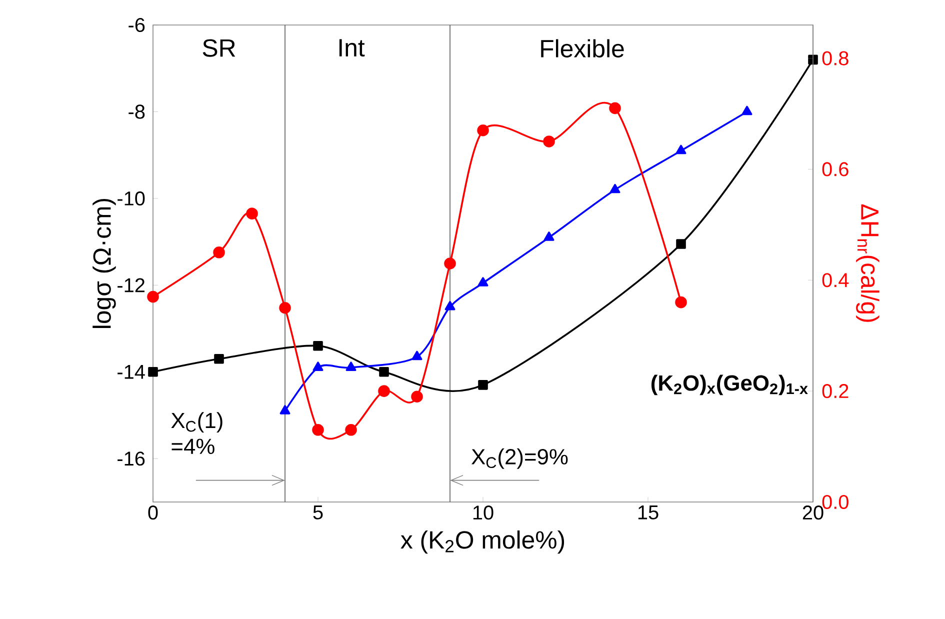 Image resolution: width=945 pixels, height=619 pixels. Describe the element at coordinates (482, 542) in the screenshot. I see `x-axis-title: x (K$_{2}$O mole%)` at that location.